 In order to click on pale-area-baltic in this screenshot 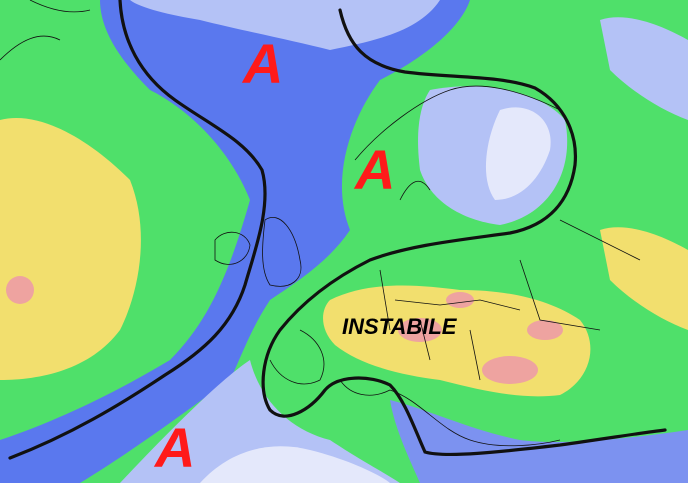, I will do `click(518, 153)`.